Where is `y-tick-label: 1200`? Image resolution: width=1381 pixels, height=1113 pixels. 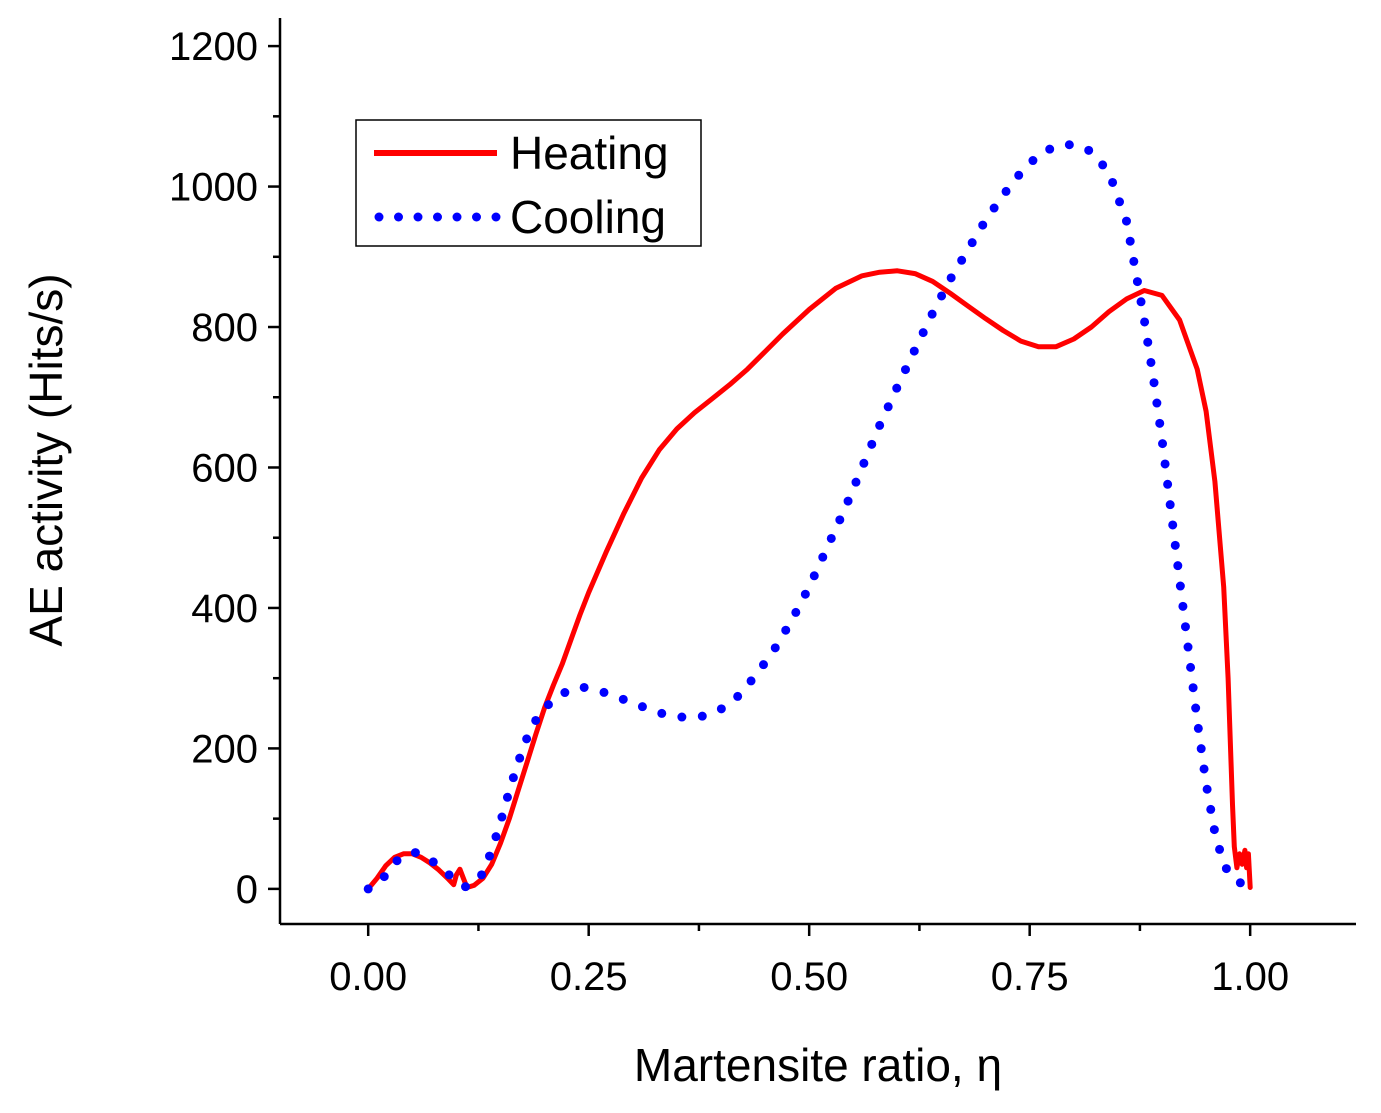 y-tick-label: 1200 is located at coordinates (213, 47).